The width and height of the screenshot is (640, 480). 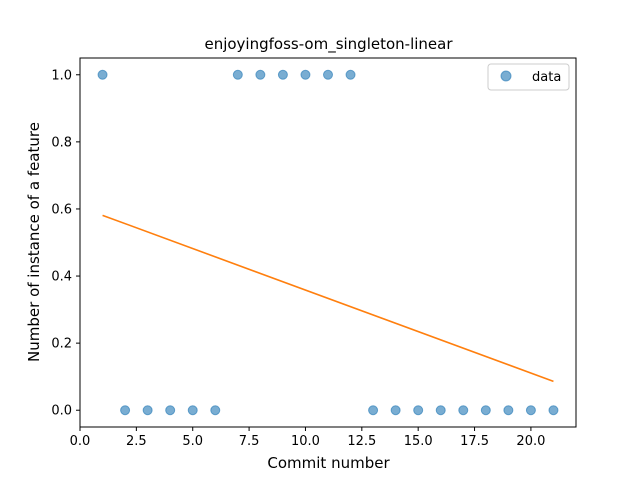 What do you see at coordinates (136, 441) in the screenshot?
I see `x-tick-label: 2.5` at bounding box center [136, 441].